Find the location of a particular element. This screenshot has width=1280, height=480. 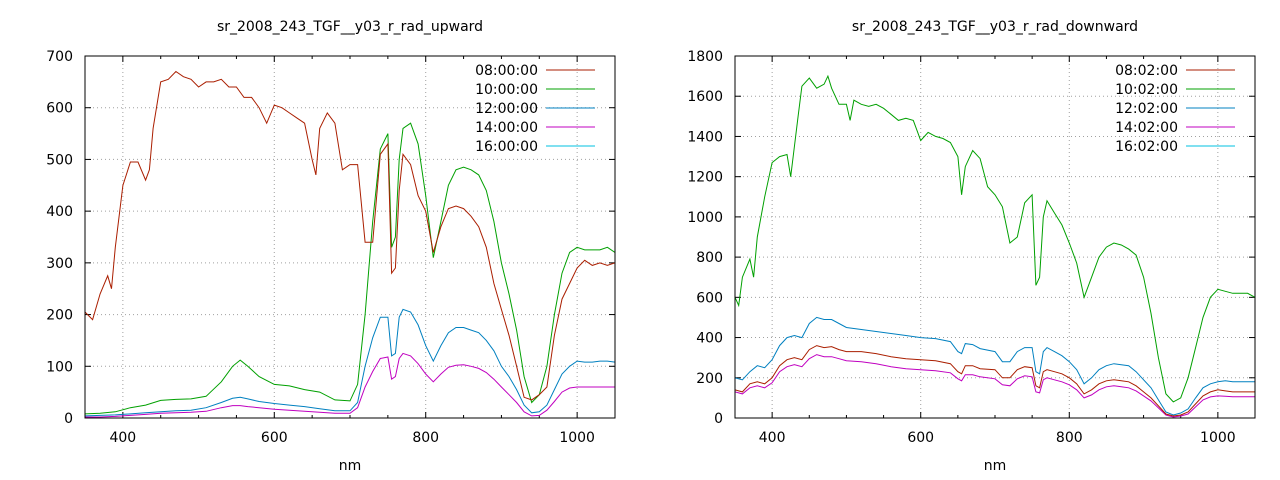

y-tick-label: 1000 is located at coordinates (705, 218).